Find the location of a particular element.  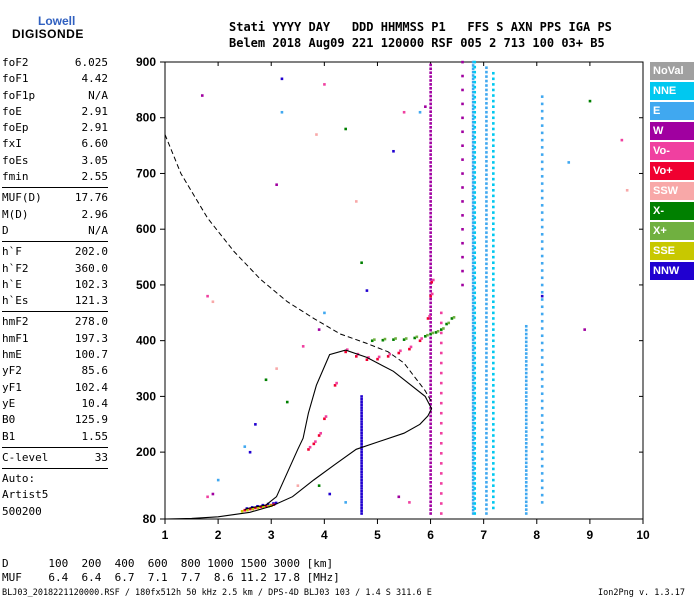

param-name: Artist5 is located at coordinates (25, 495).